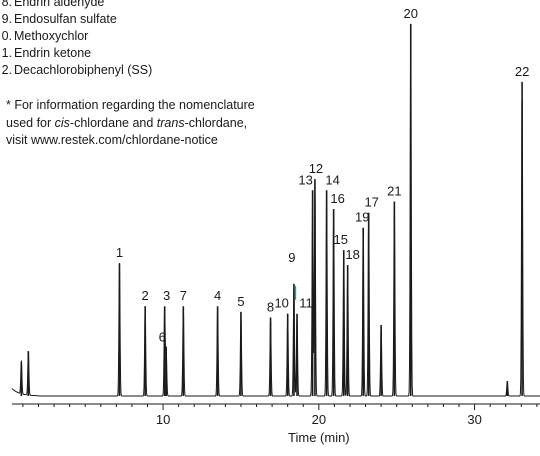  Describe the element at coordinates (270, 306) in the screenshot. I see `peak-label: 8` at that location.